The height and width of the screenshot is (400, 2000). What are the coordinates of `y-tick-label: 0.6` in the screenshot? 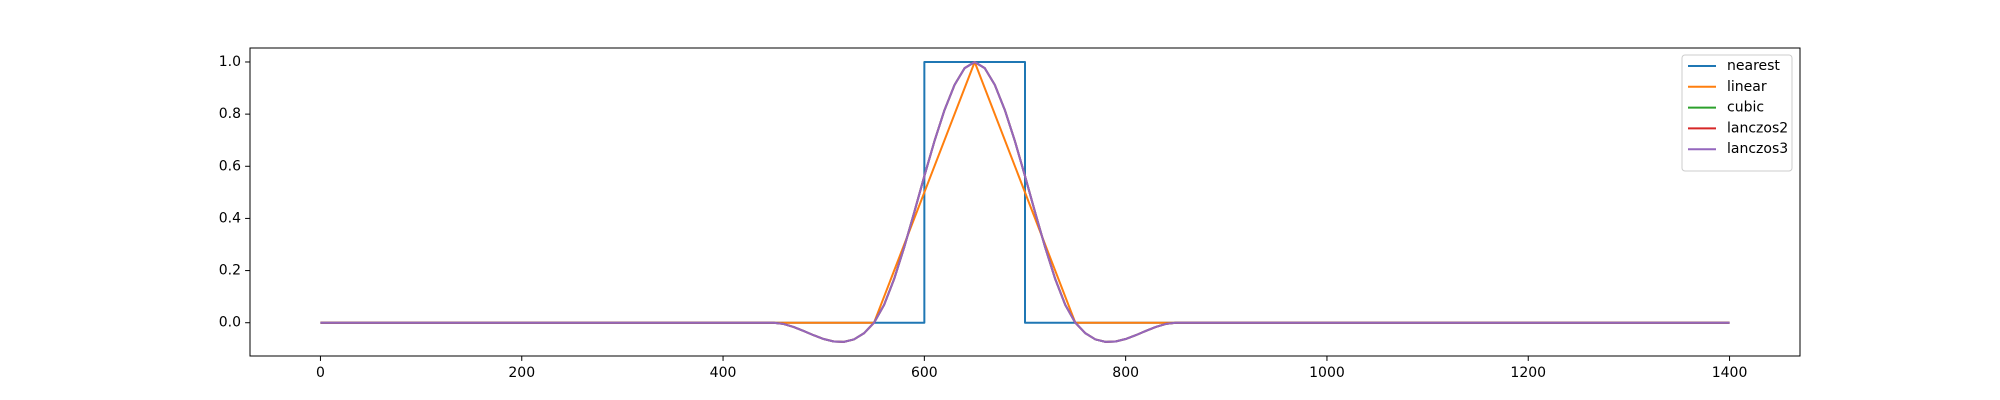 It's located at (230, 166).